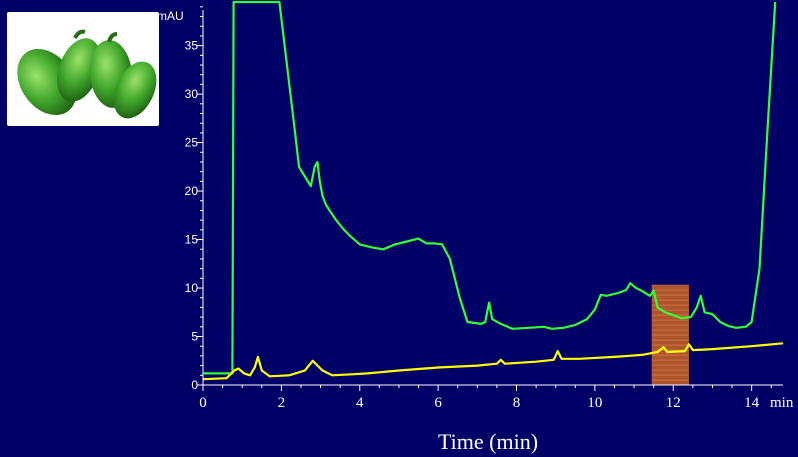 The height and width of the screenshot is (457, 798). I want to click on x-tick-label: 10, so click(594, 403).